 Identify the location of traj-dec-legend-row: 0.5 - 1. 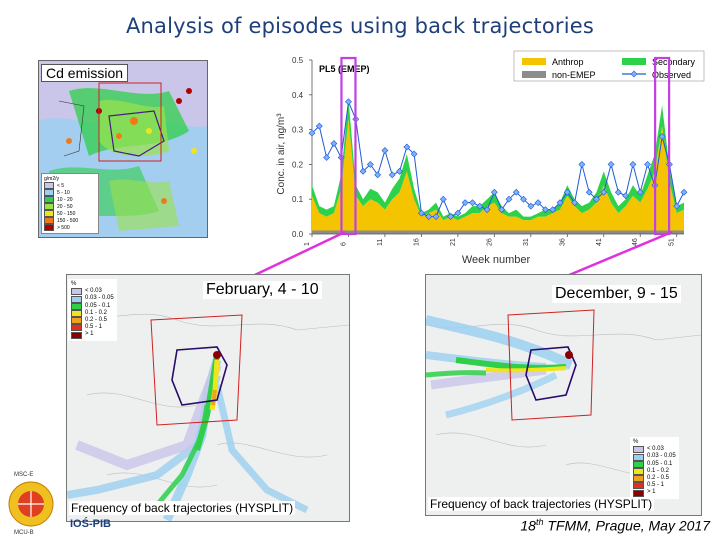
(654, 486).